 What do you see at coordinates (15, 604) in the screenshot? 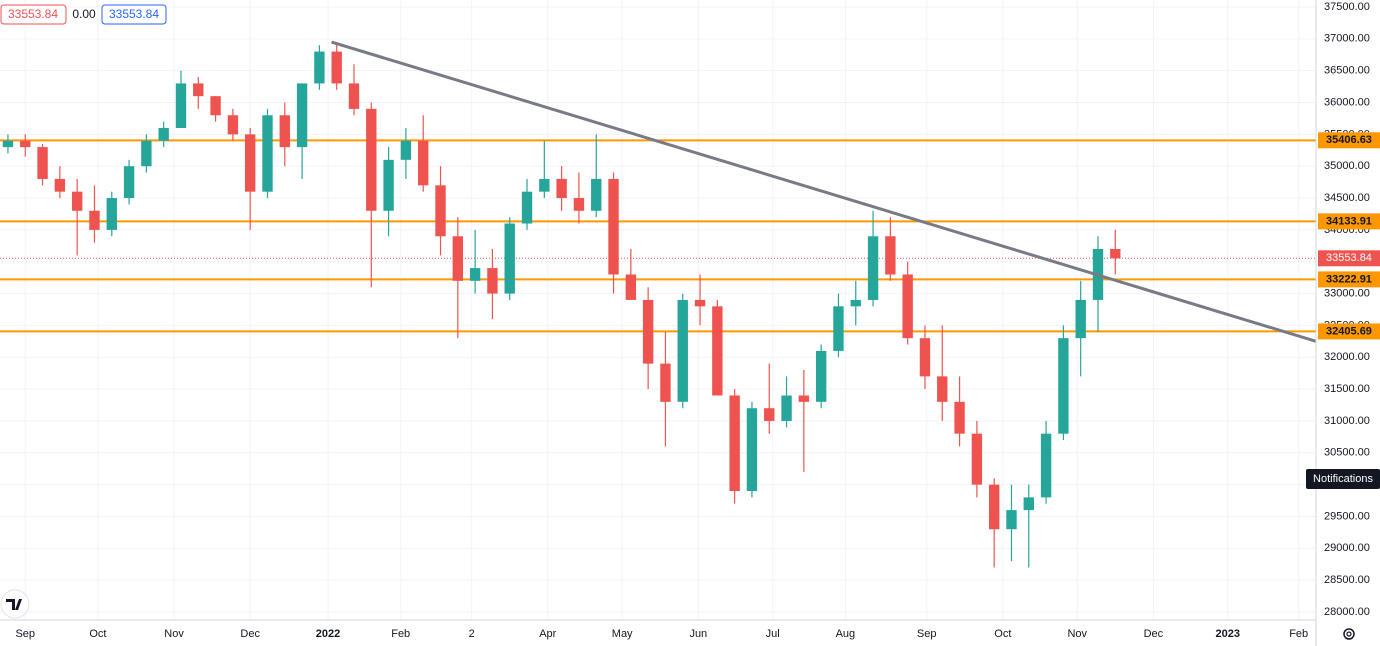
I see `logo` at bounding box center [15, 604].